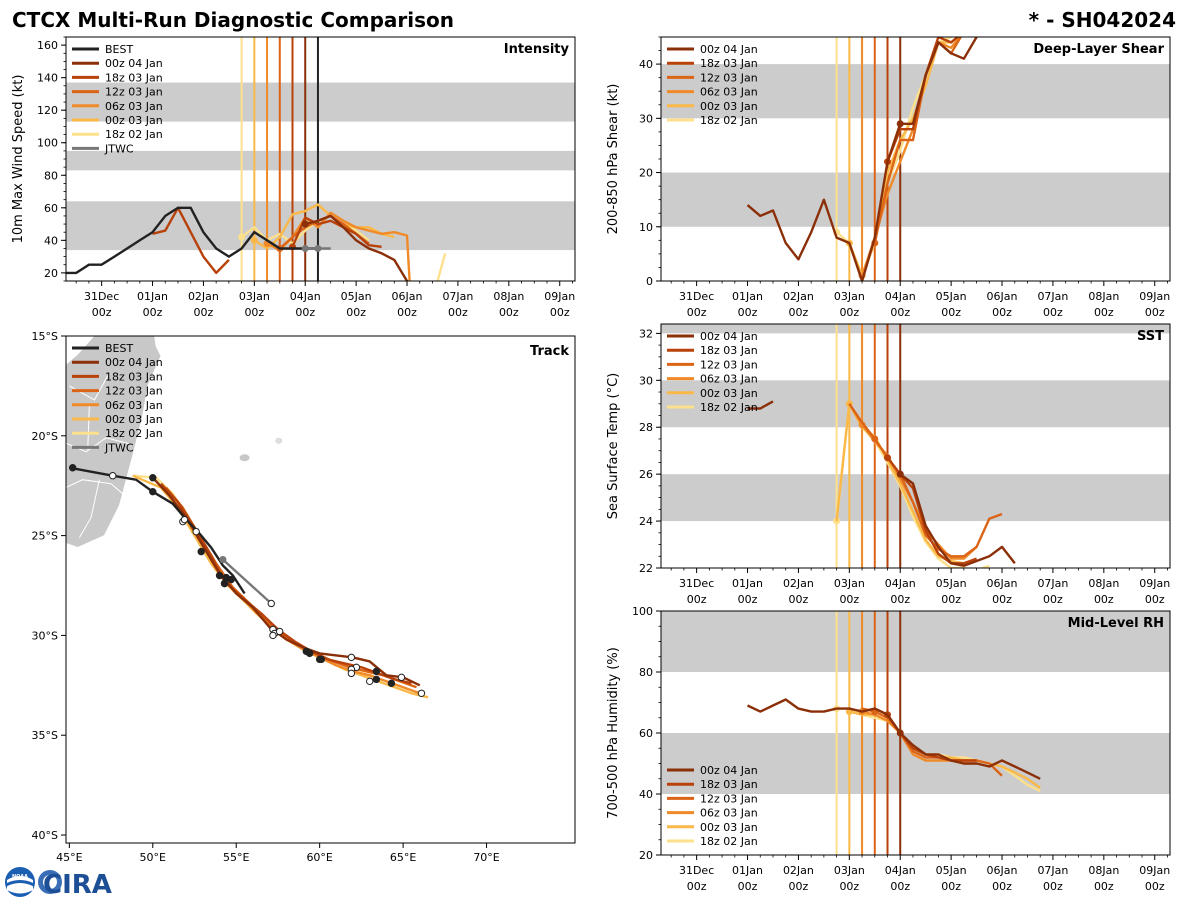 This screenshot has height=900, width=1200. What do you see at coordinates (646, 173) in the screenshot?
I see `shear-ytick-label: 20` at bounding box center [646, 173].